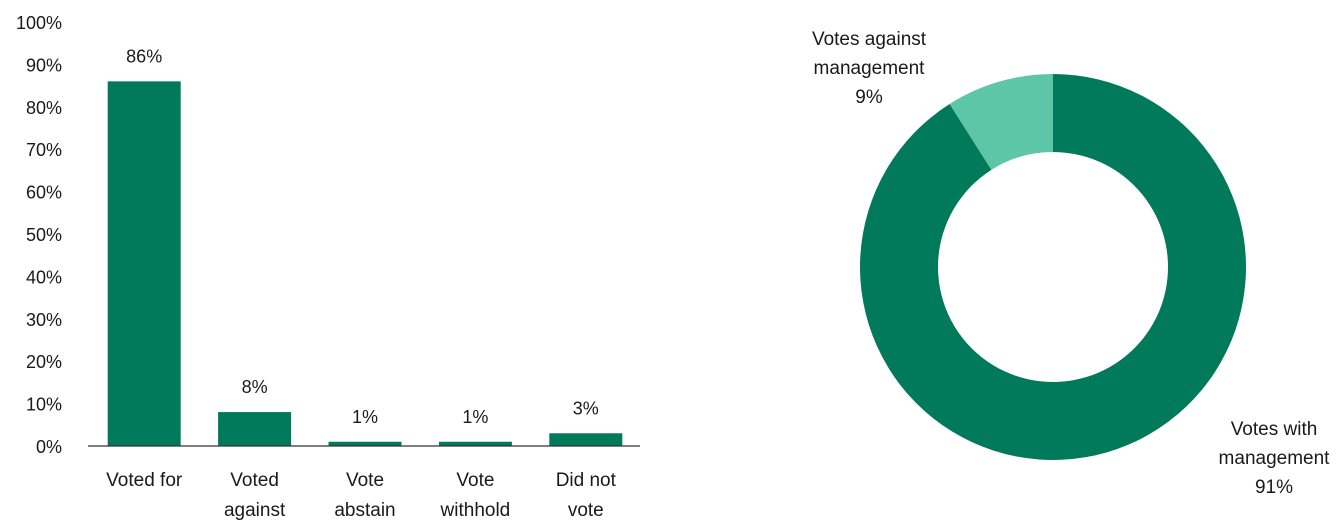  What do you see at coordinates (586, 495) in the screenshot?
I see `category-label: Did not vote` at bounding box center [586, 495].